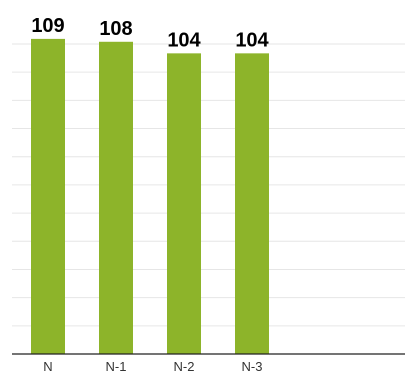 The image size is (417, 376). I want to click on x-tick-label: N-1, so click(116, 366).